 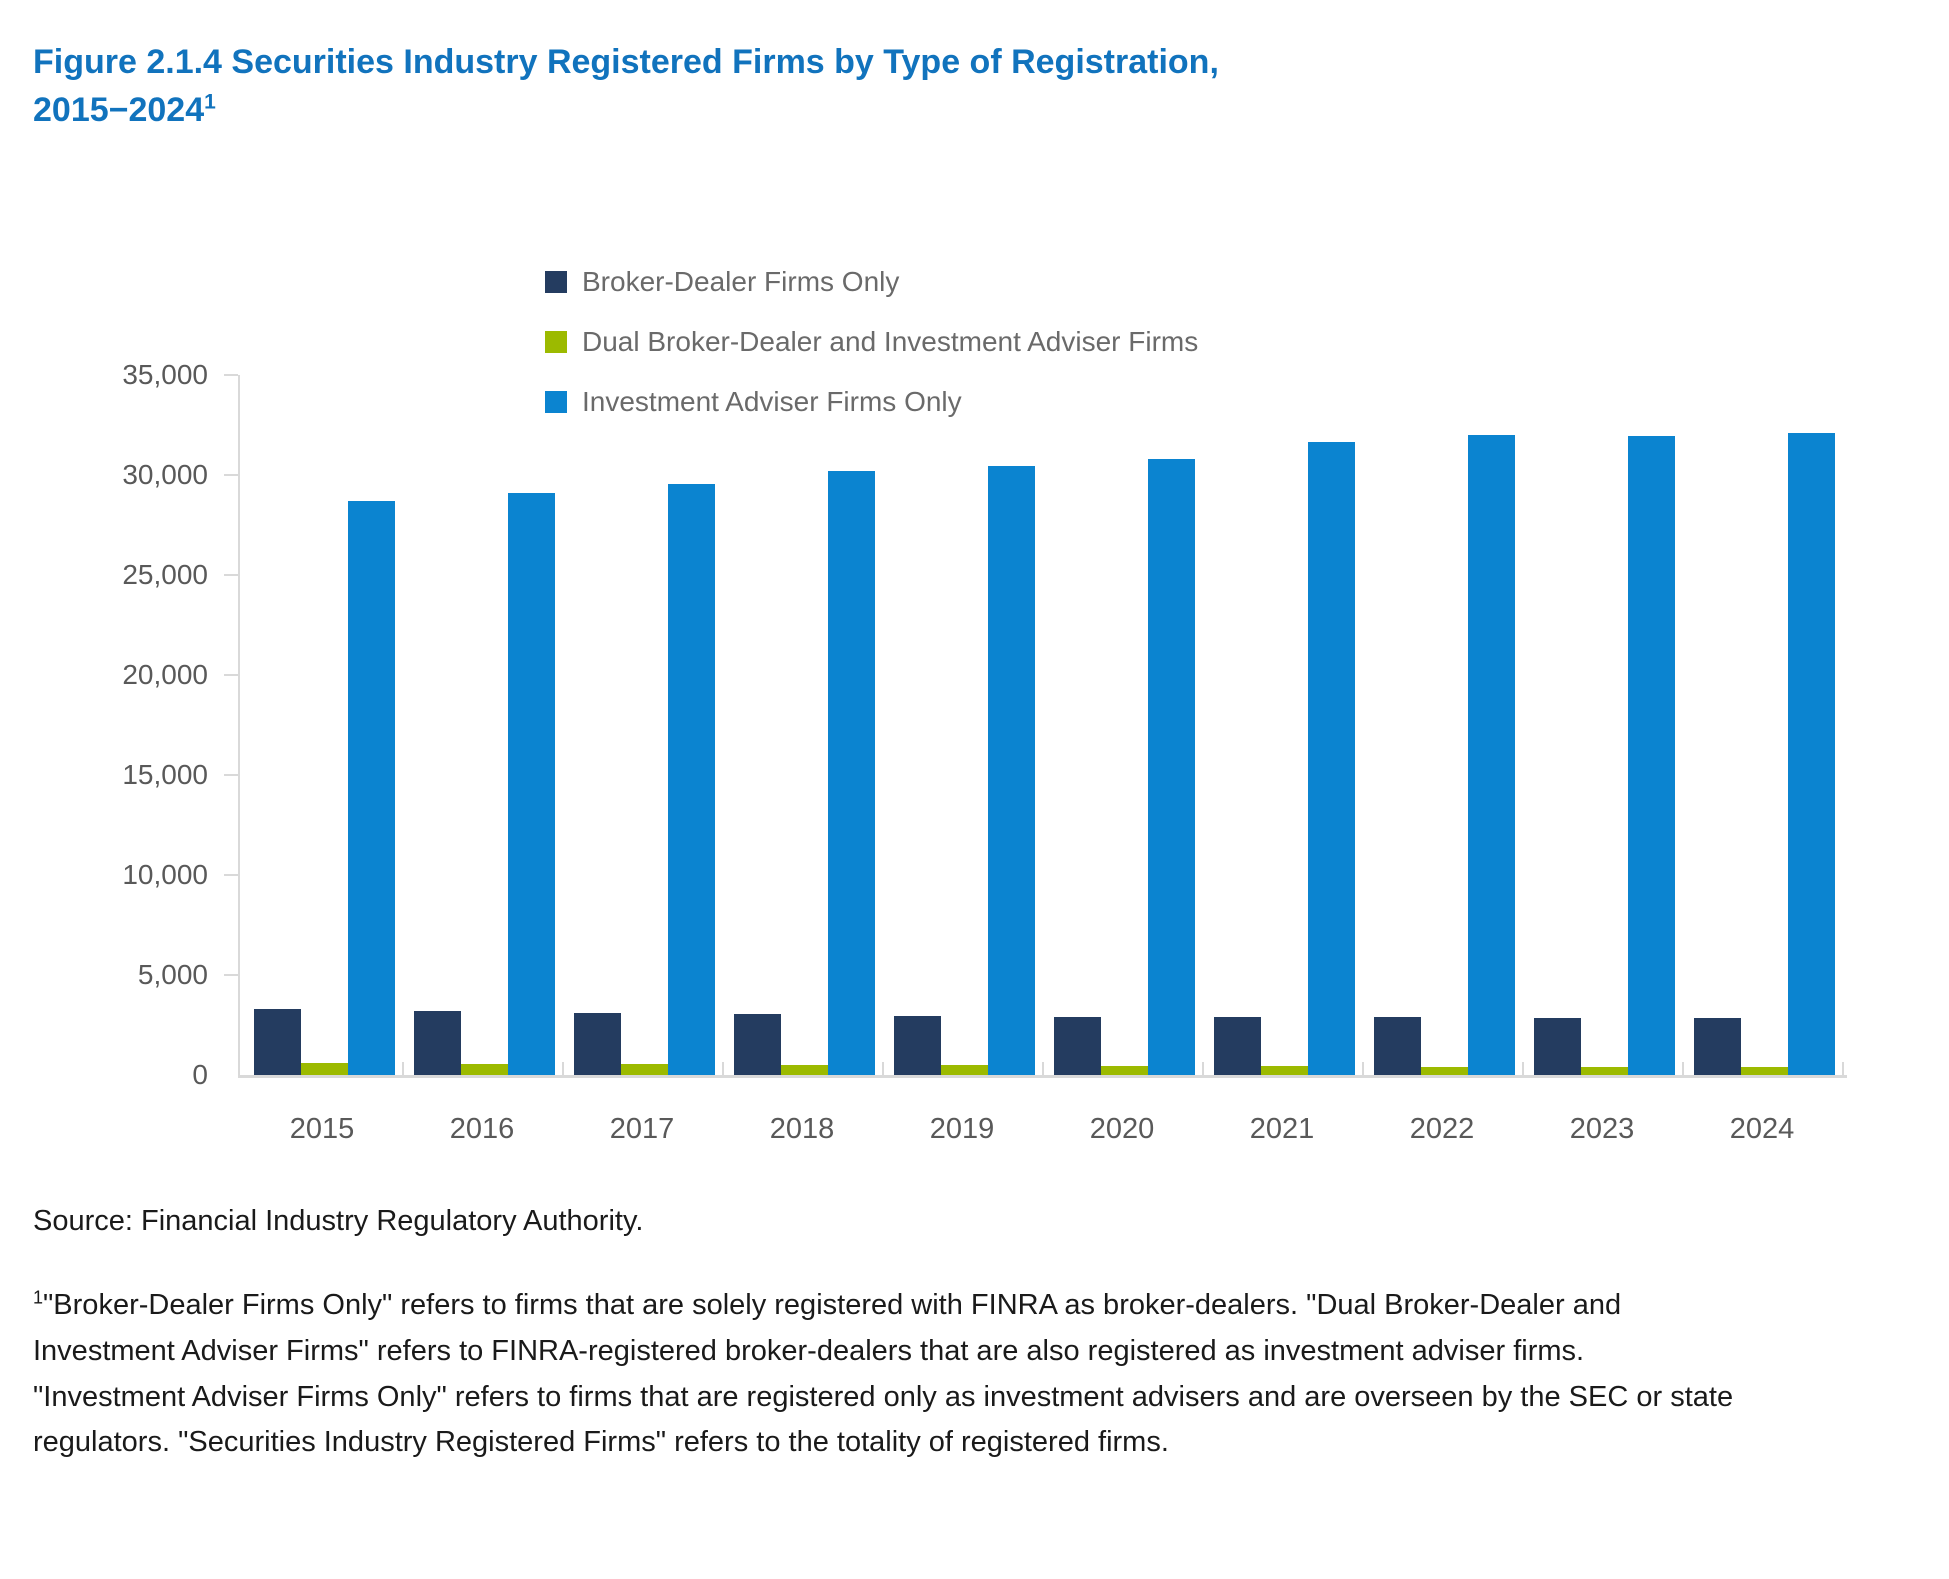 I want to click on bar-investment-adviser-firms-only-2023, so click(x=1651, y=755).